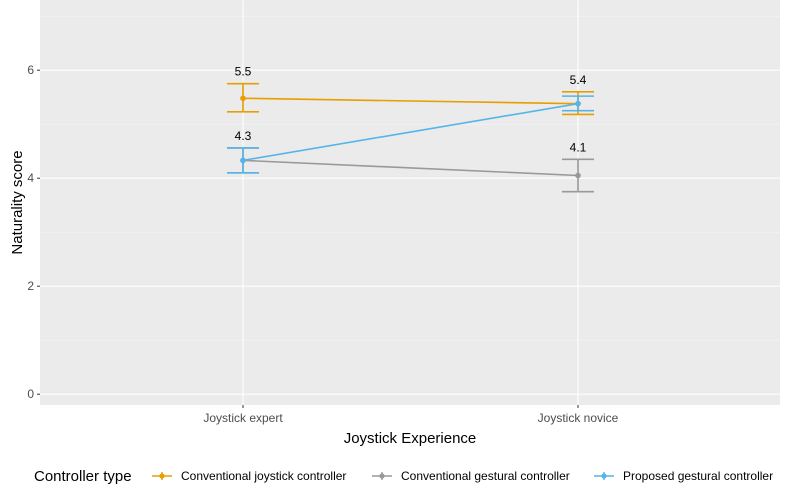 The height and width of the screenshot is (489, 789). Describe the element at coordinates (578, 418) in the screenshot. I see `x-tick-label: Joystick novice` at that location.